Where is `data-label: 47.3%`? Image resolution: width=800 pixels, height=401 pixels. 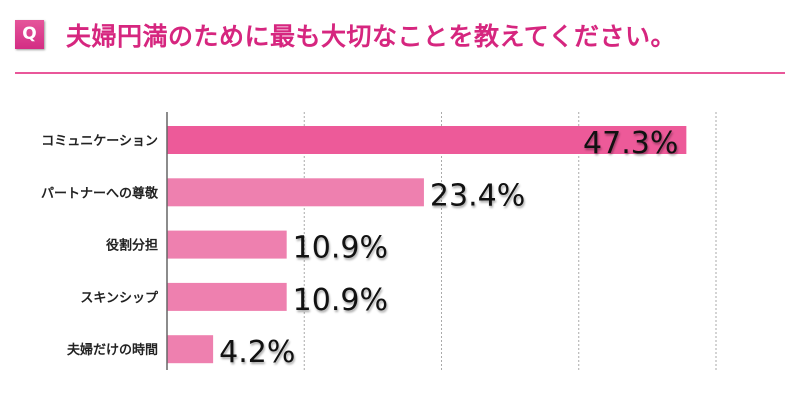
data-label: 47.3% is located at coordinates (630, 143).